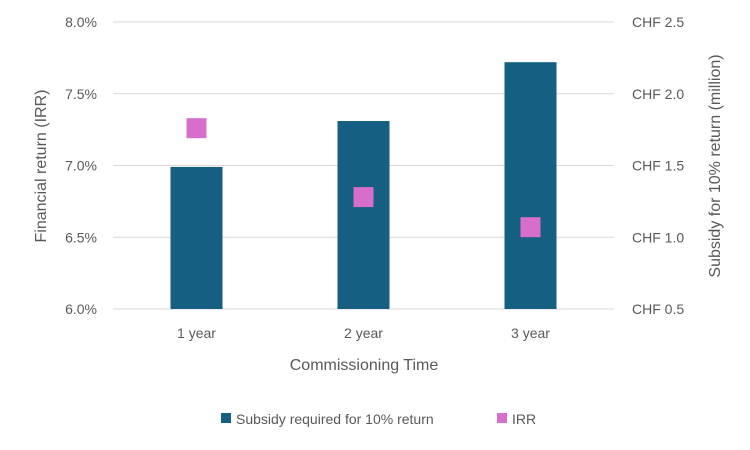  I want to click on category-tick-label: 3 year, so click(530, 333).